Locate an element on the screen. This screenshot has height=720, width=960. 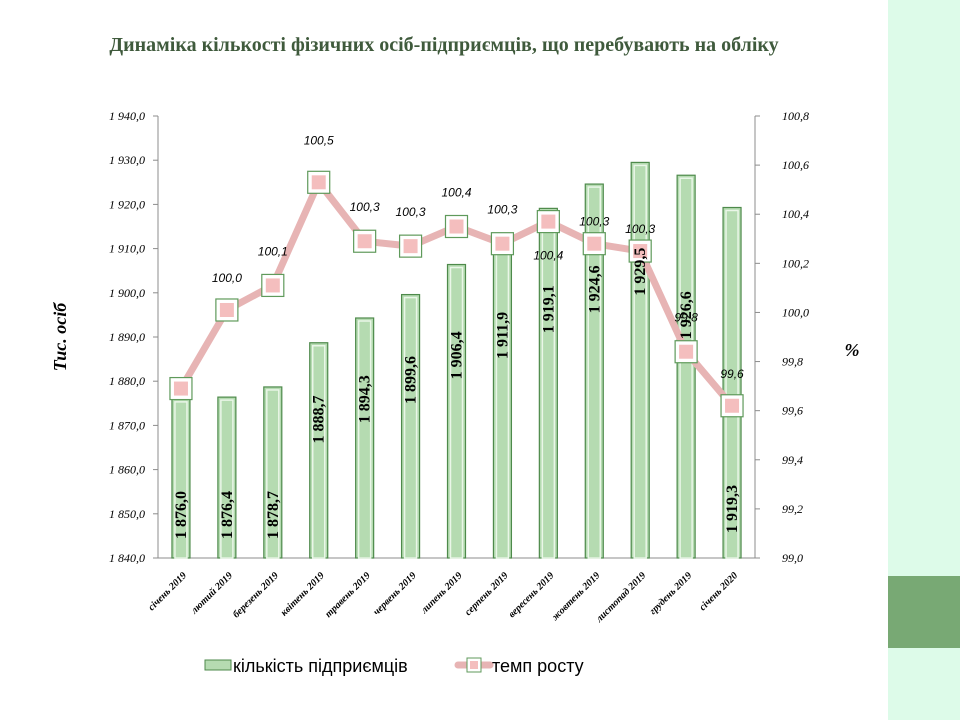
left-tick-label: 1 940,0 is located at coordinates (127, 116).